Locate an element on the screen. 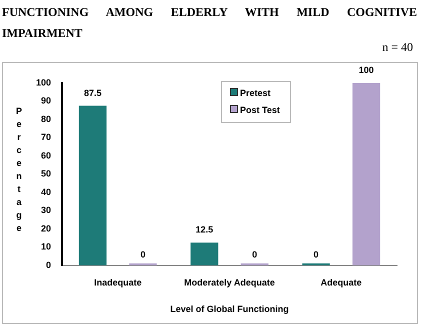 Image resolution: width=421 pixels, height=328 pixels. data-label: 87.5 is located at coordinates (93, 93).